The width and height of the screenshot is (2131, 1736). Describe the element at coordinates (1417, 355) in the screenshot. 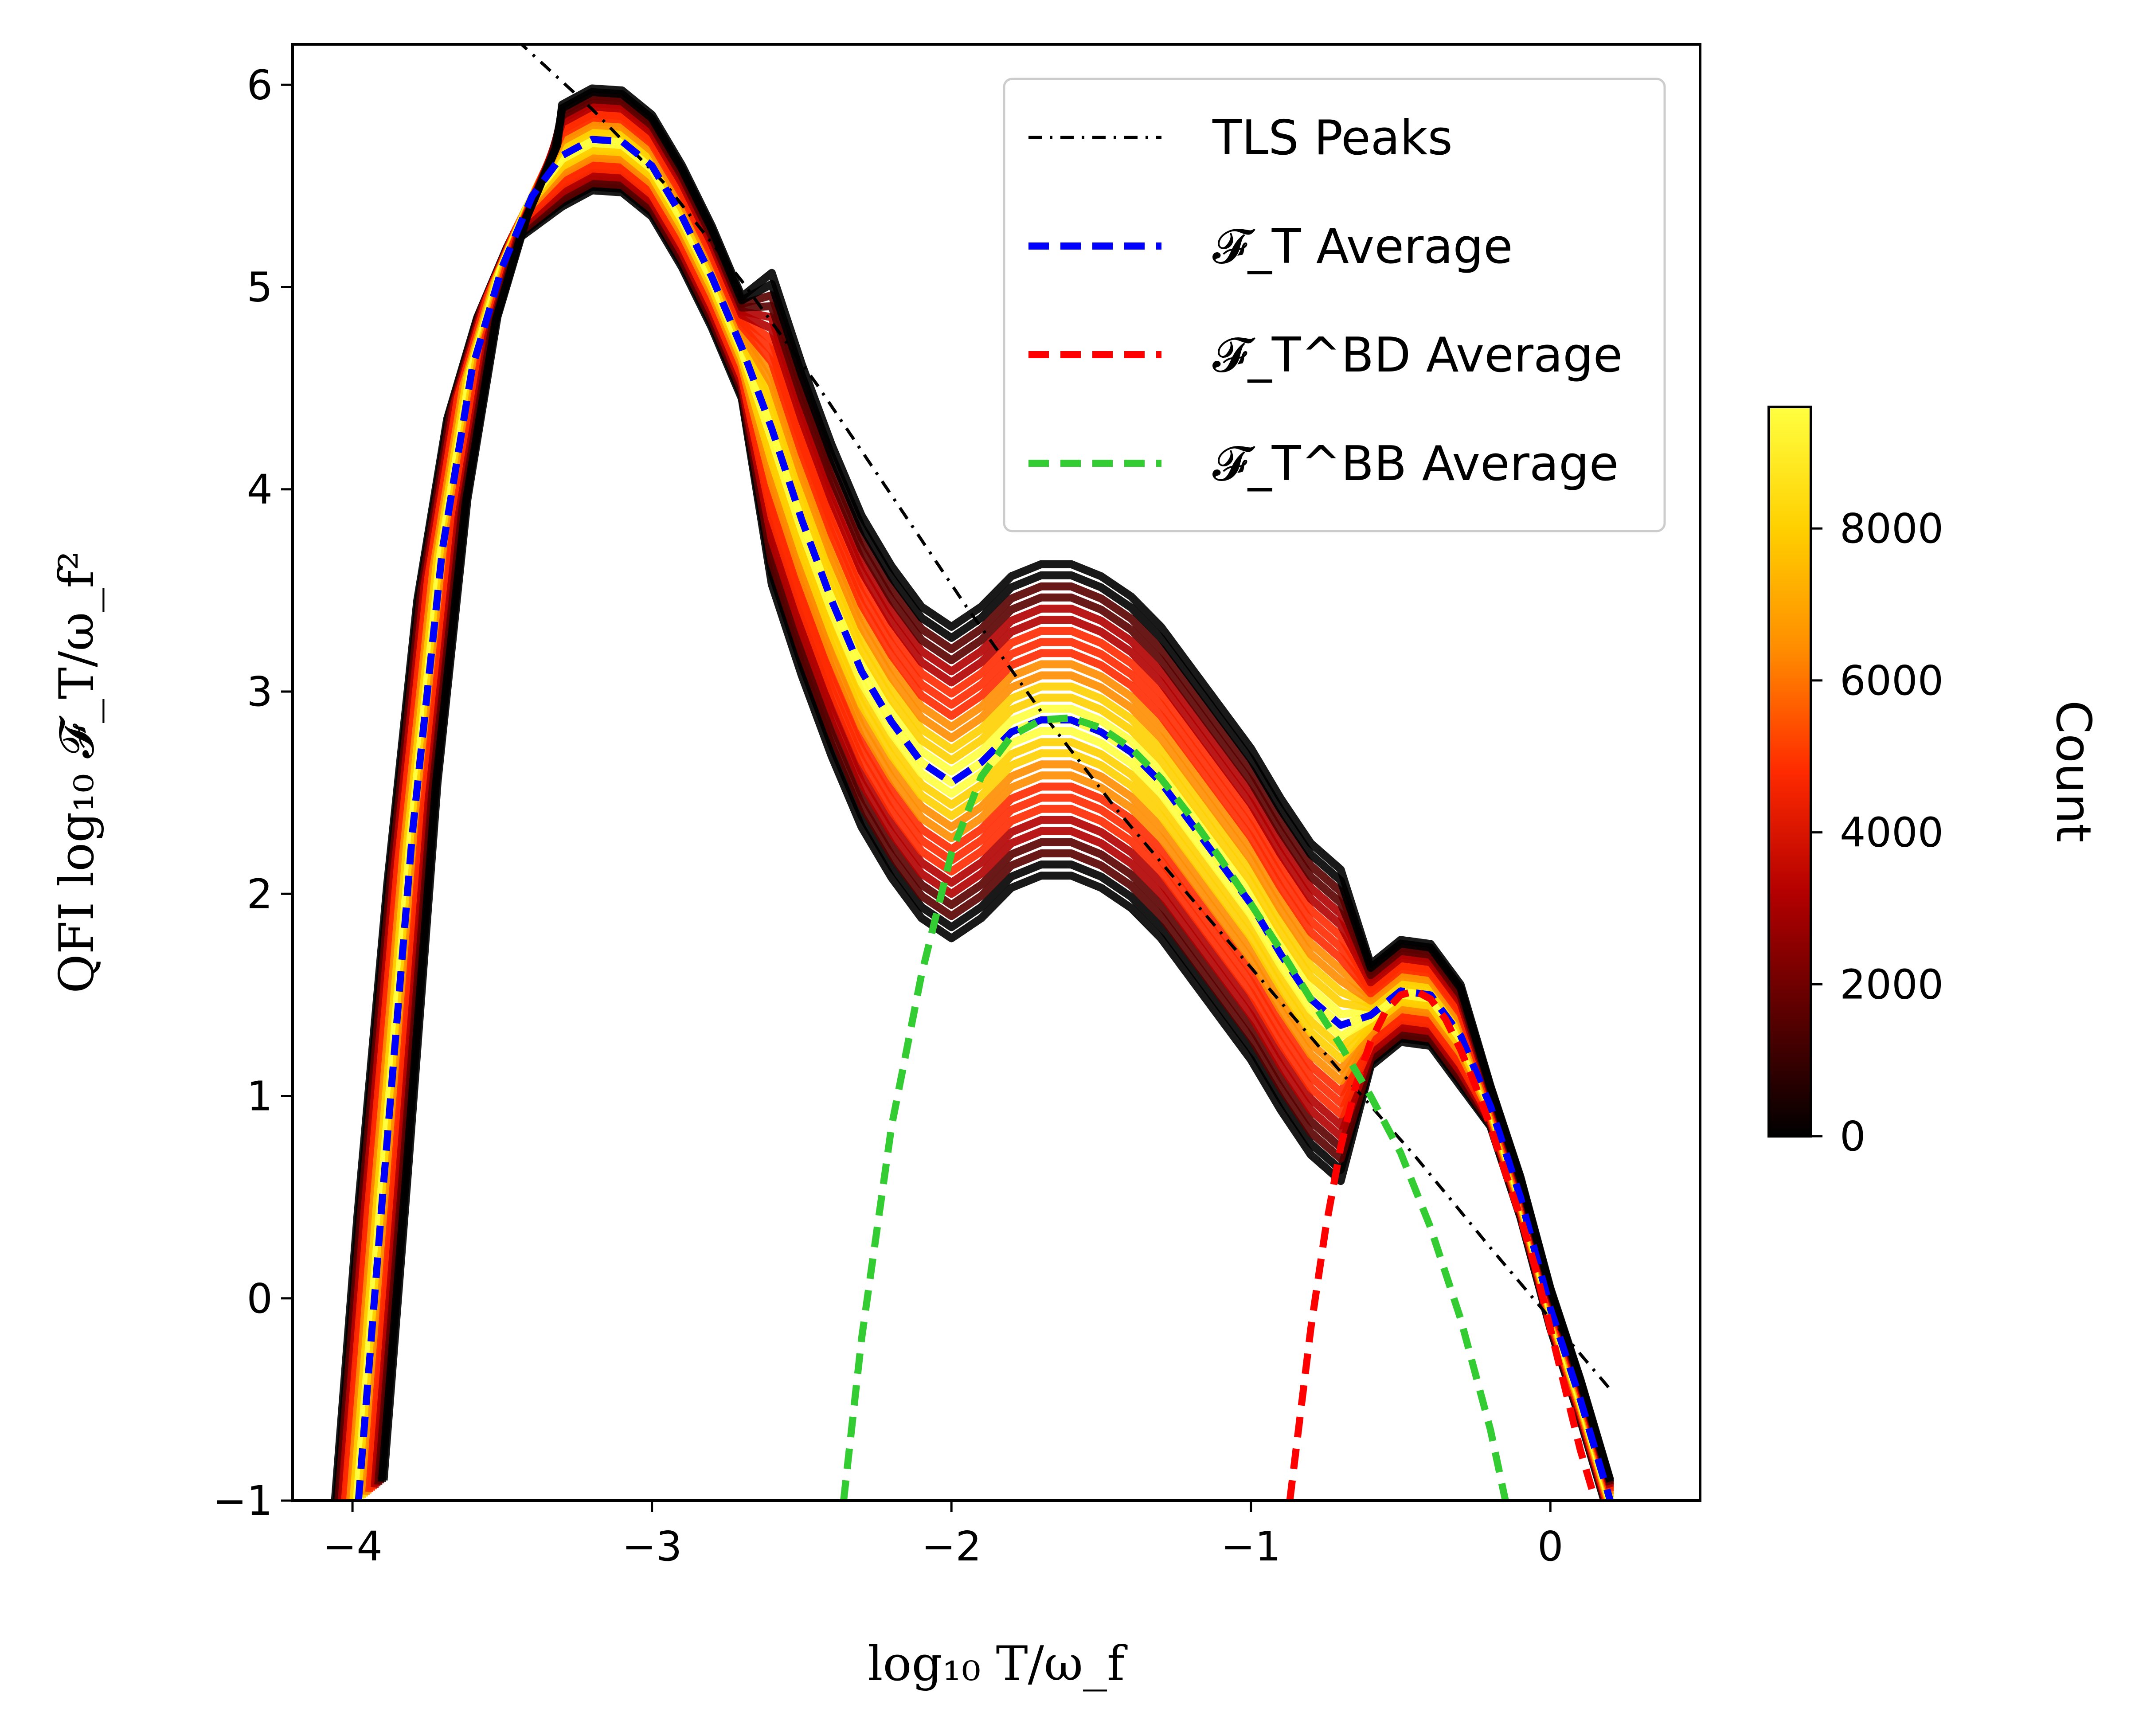

I see `legend-label: 𝓕_T^BD Average` at that location.